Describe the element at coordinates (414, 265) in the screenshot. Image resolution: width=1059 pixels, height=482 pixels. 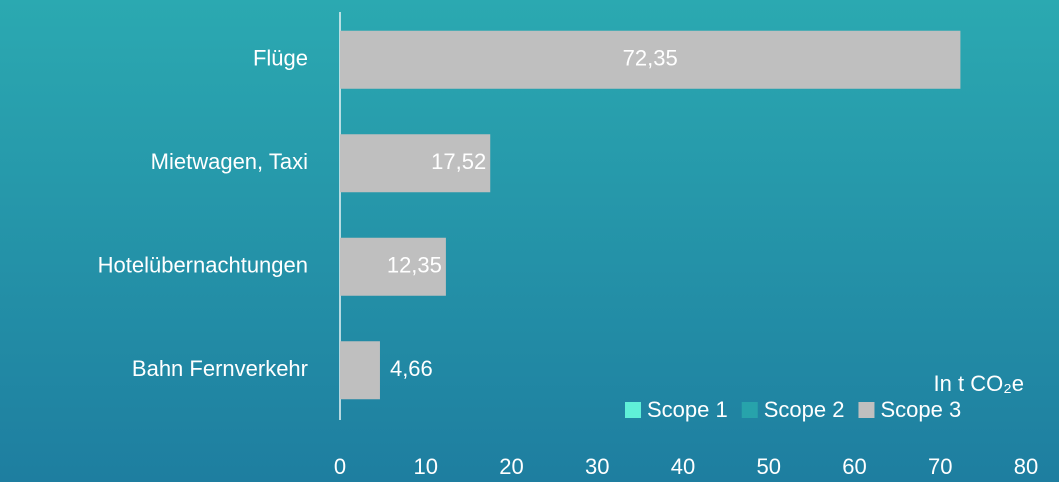
I see `data-label: 12,35` at that location.